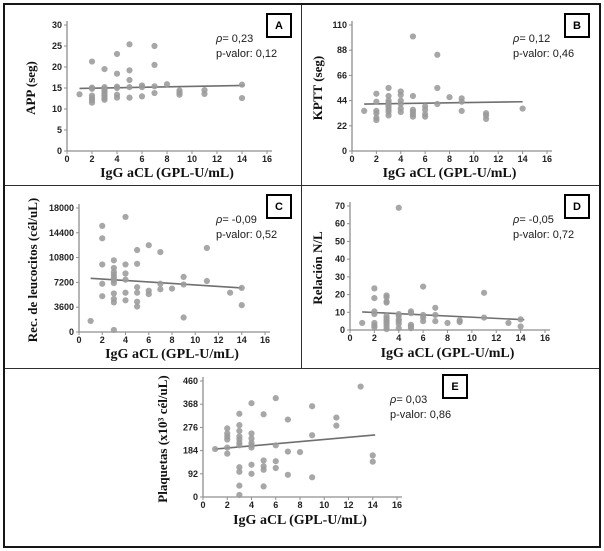 This screenshot has width=604, height=551. What do you see at coordinates (61, 258) in the screenshot?
I see `svg-text: 10800` at bounding box center [61, 258].